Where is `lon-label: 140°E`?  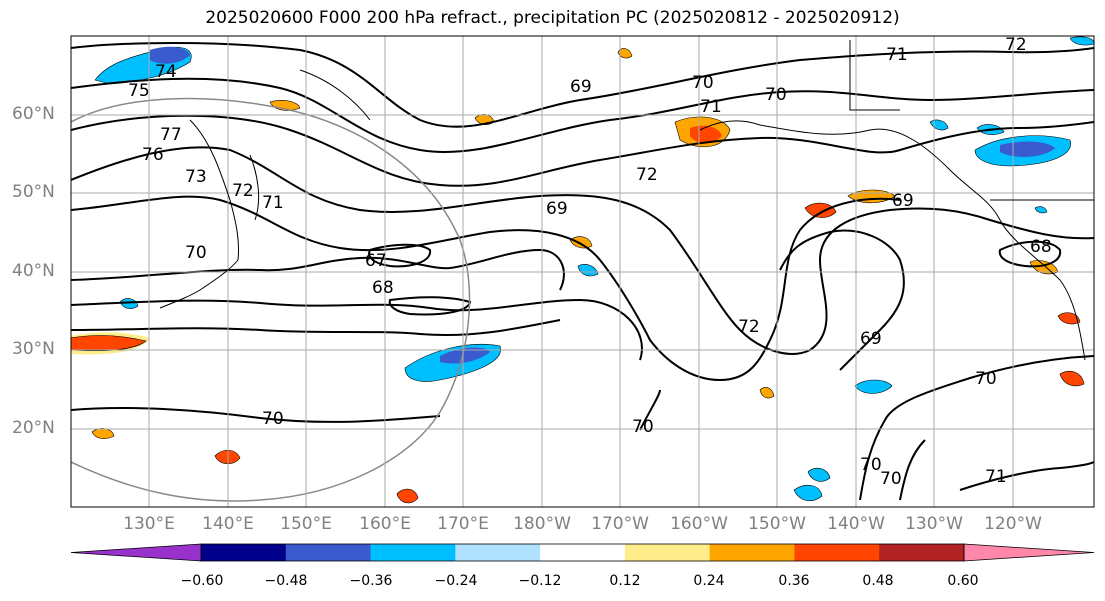 lon-label: 140°E is located at coordinates (228, 524).